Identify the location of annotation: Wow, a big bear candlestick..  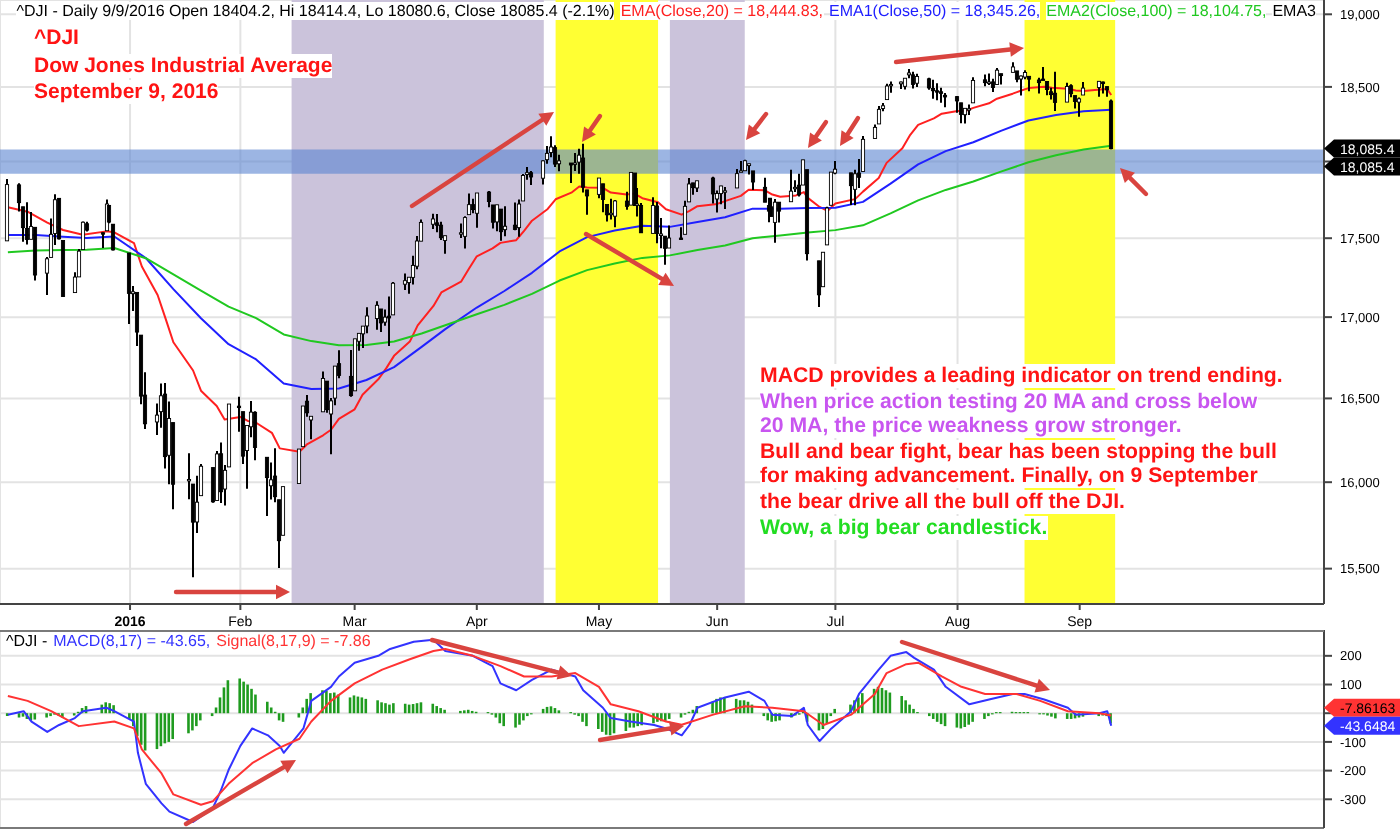
(904, 527).